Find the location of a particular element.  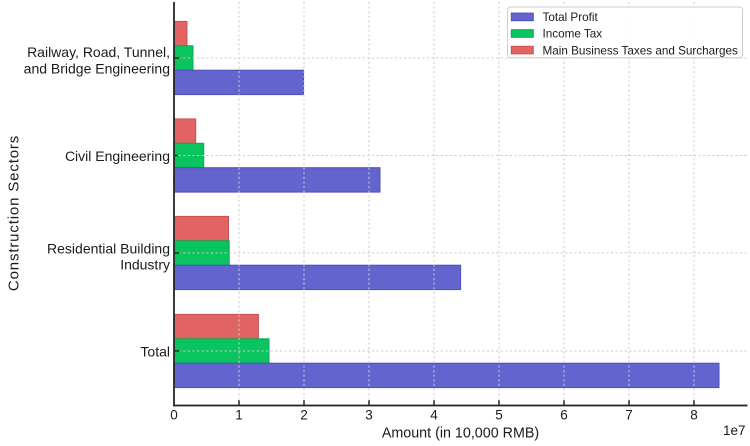

svg-text: and Bridge Engineering is located at coordinates (97, 68).